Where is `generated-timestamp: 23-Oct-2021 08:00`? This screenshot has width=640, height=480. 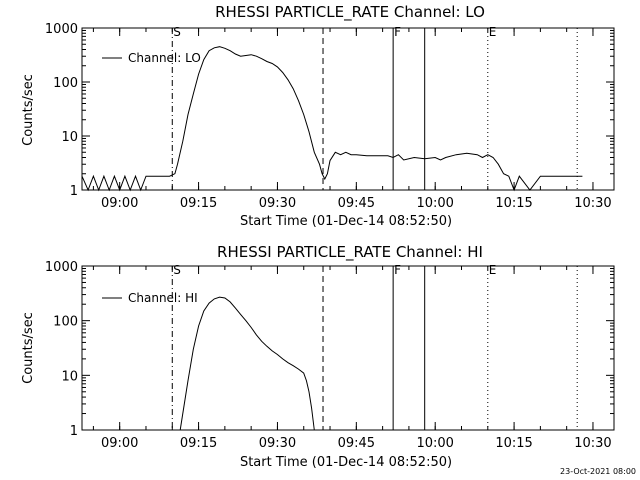 generated-timestamp: 23-Oct-2021 08:00 is located at coordinates (598, 471).